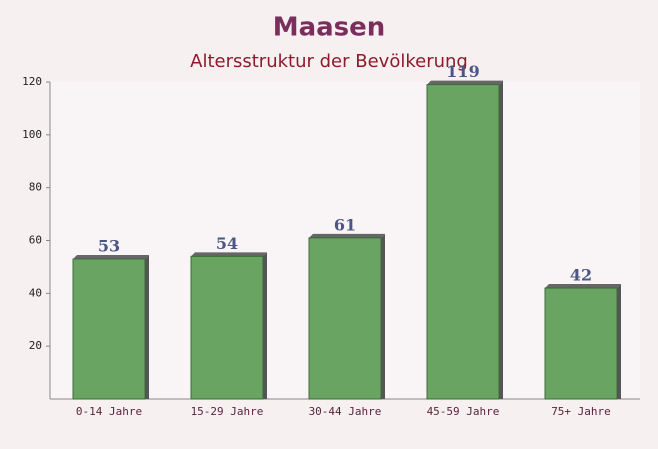 The width and height of the screenshot is (658, 449). What do you see at coordinates (227, 243) in the screenshot?
I see `value-label: 54` at bounding box center [227, 243].